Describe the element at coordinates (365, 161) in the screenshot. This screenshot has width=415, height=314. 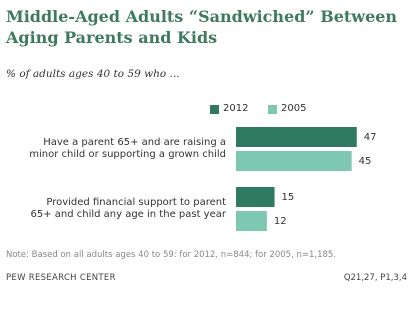
I see `value-label: 45` at that location.